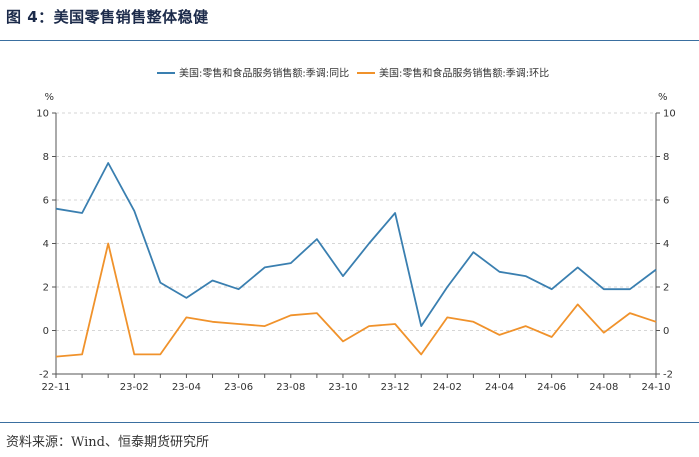 This screenshot has height=457, width=699. What do you see at coordinates (669, 114) in the screenshot?
I see `y-tick-label-right: 10` at bounding box center [669, 114].